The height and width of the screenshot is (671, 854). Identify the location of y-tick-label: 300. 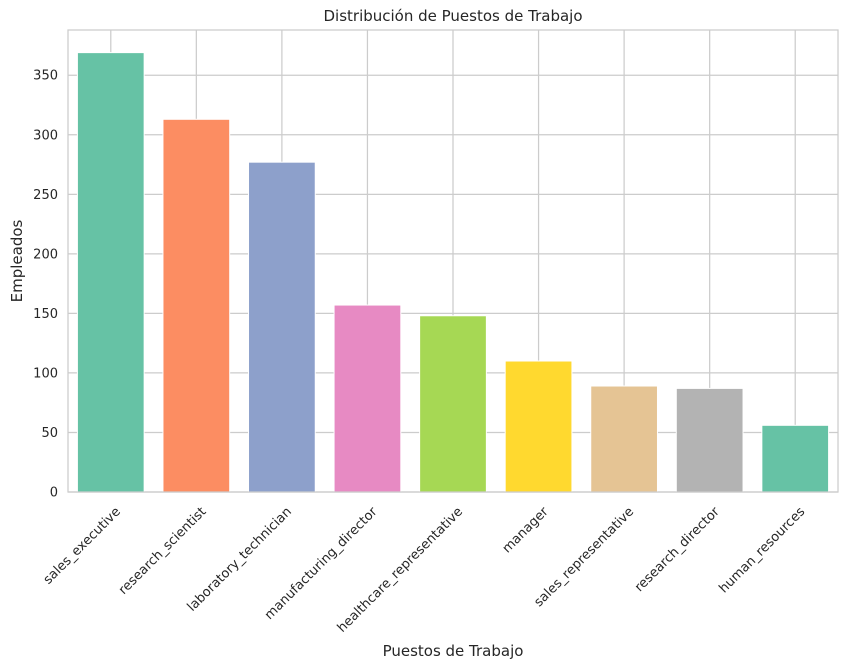
(45, 135).